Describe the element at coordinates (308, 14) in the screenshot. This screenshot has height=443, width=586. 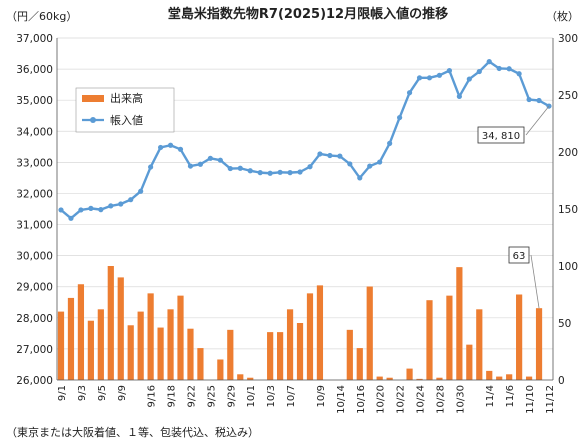
I see `chart-title: 堂島米指数先物R7(2025)12月限帳入値の推移` at that location.